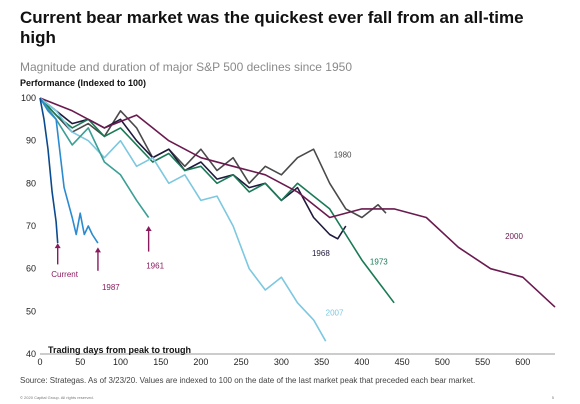 The width and height of the screenshot is (580, 404). I want to click on series-line-1961, so click(94, 157).